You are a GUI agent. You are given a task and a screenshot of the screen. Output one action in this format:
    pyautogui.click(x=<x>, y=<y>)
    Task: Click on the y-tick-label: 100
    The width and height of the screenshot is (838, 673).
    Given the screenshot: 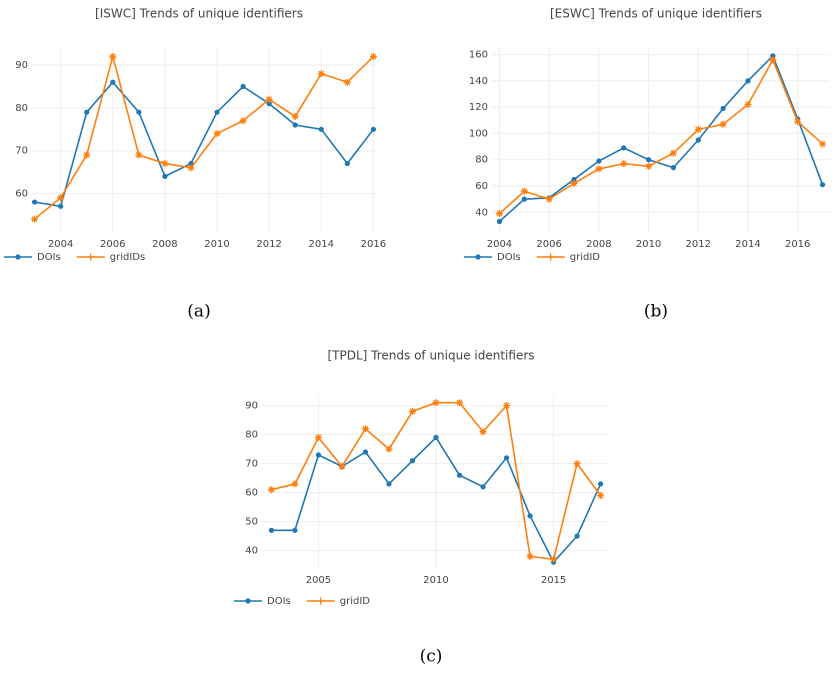 What is the action you would take?
    pyautogui.click(x=478, y=133)
    